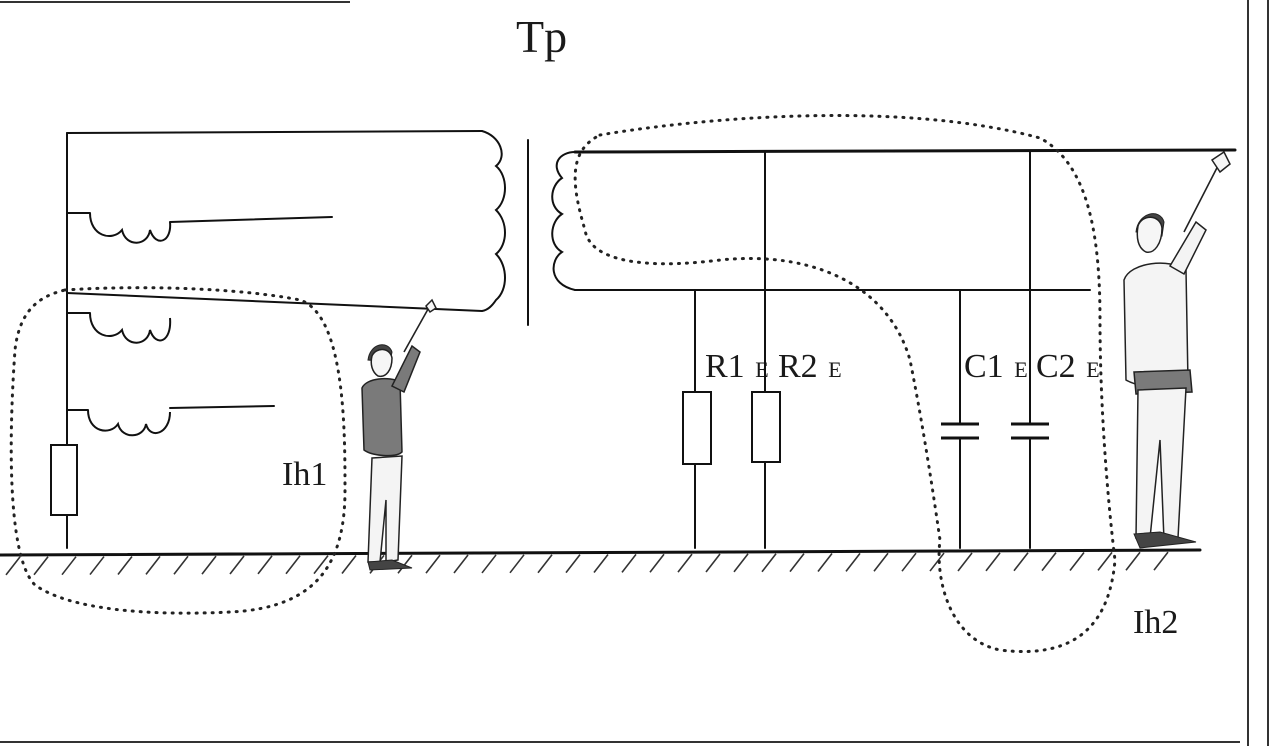 The width and height of the screenshot is (1280, 746). I want to click on c1-subscript: E, so click(1020, 369).